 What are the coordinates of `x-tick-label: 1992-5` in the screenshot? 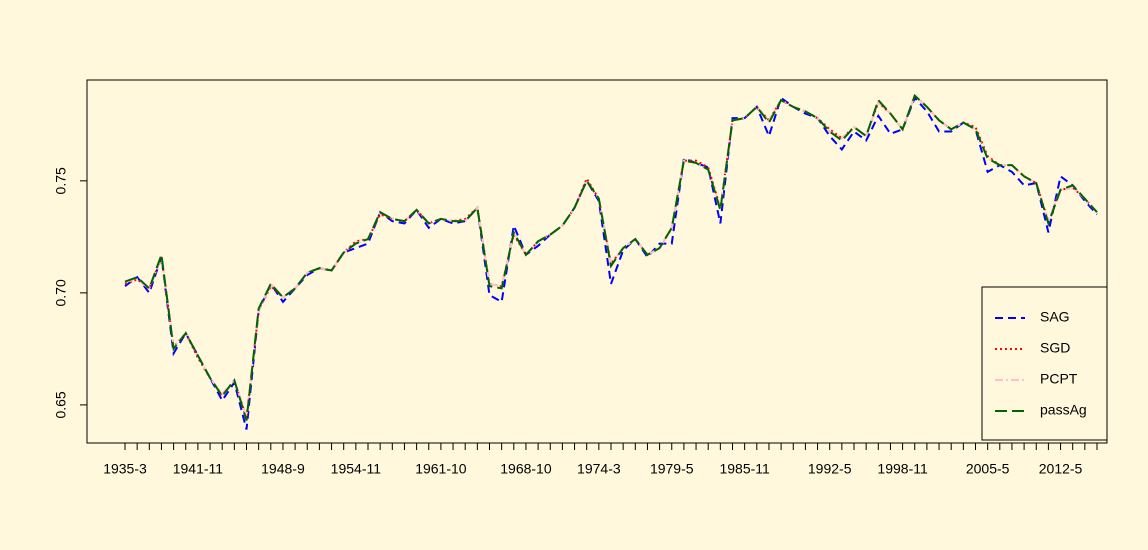 It's located at (830, 469).